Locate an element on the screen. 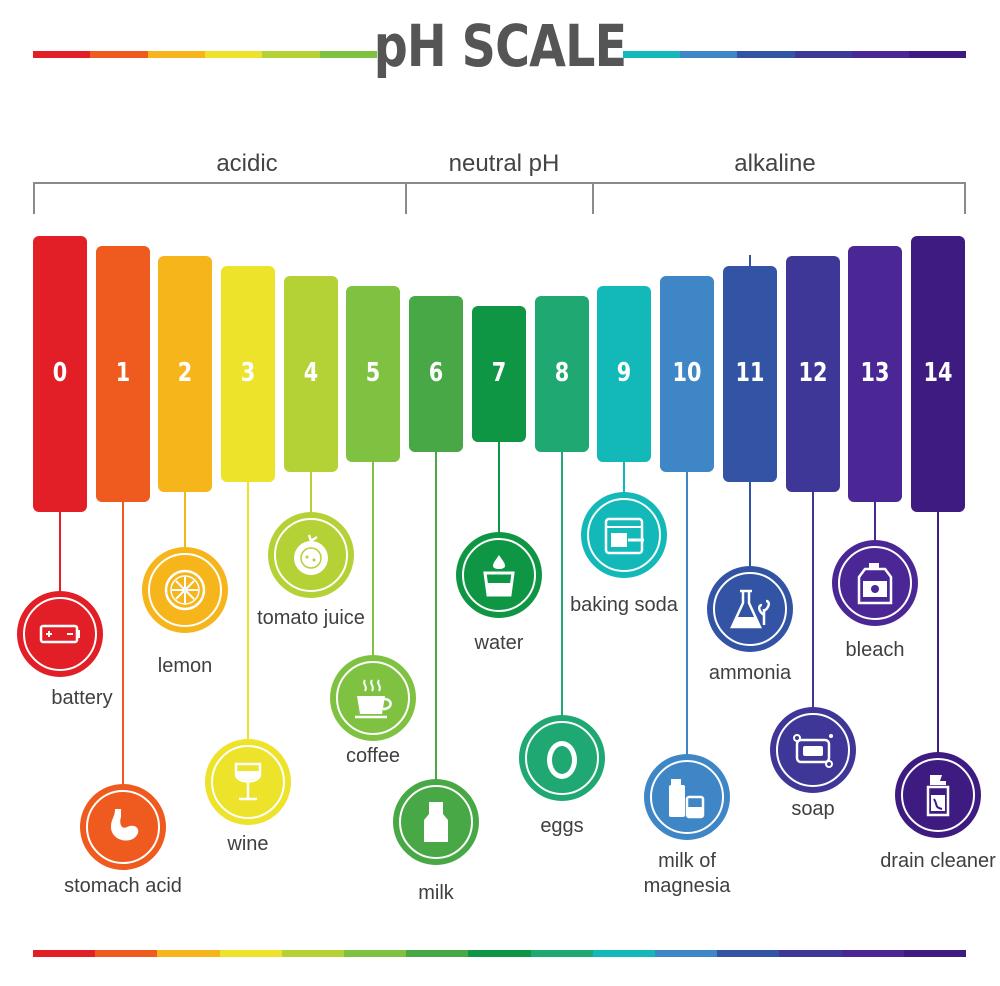 The height and width of the screenshot is (986, 1000). ph-bar-7: 7 is located at coordinates (499, 374).